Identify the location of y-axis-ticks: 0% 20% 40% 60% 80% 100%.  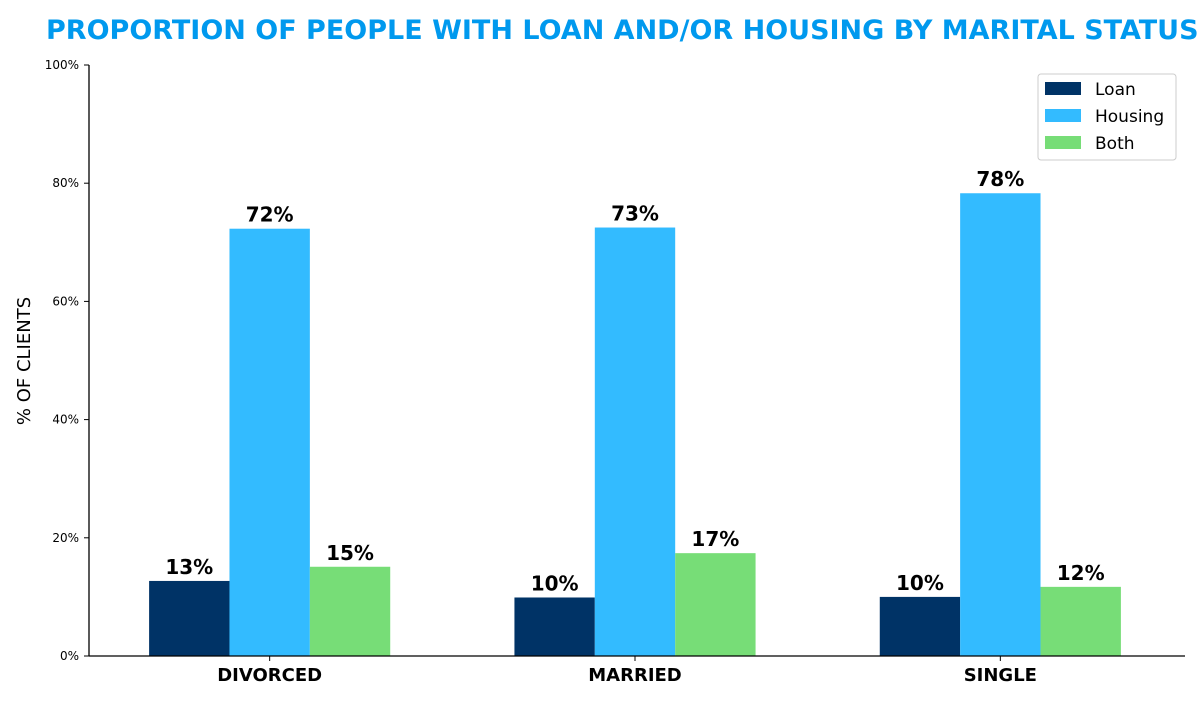
(67, 360).